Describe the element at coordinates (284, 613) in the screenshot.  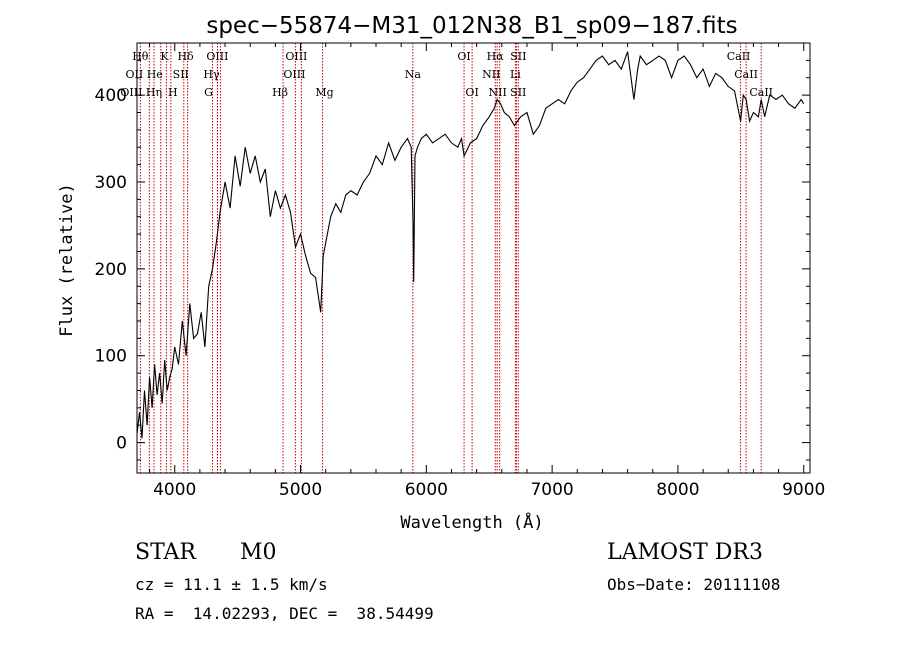
I see `coords-readout: RA = 14.02293, DEC = 38.54499` at that location.